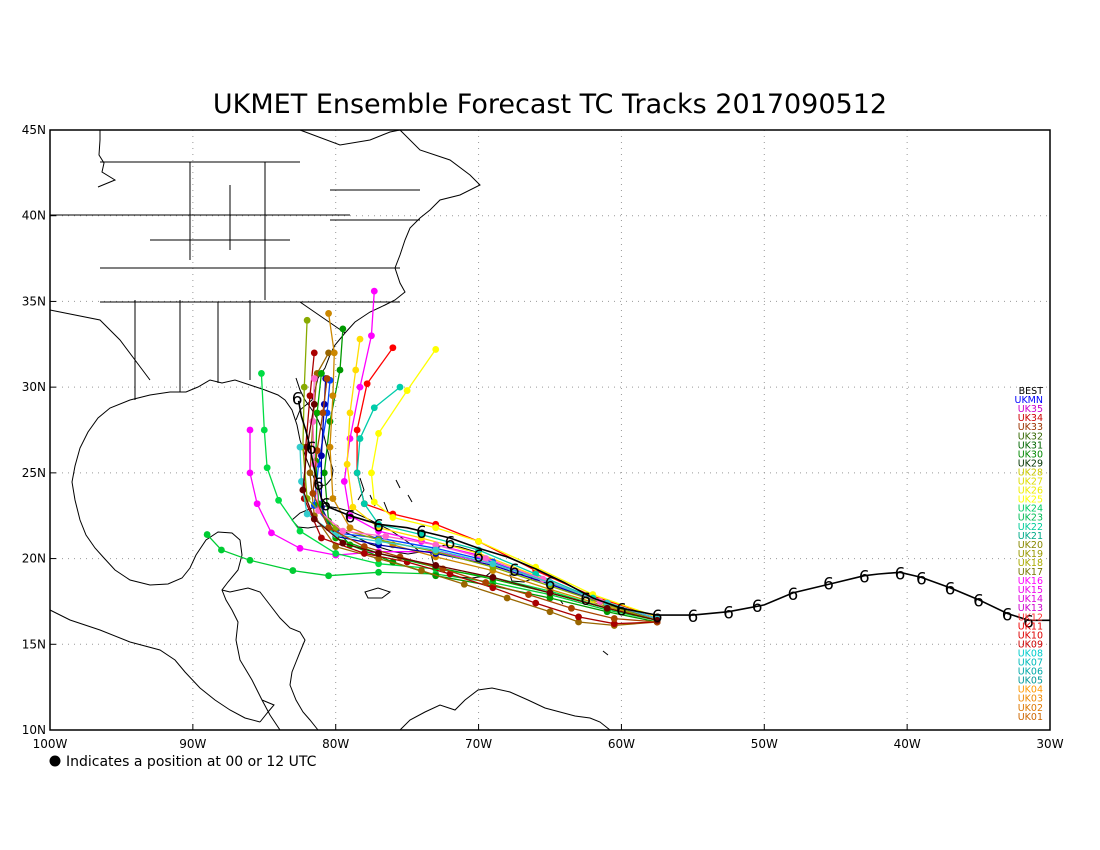 The image size is (1100, 850). What do you see at coordinates (34, 301) in the screenshot?
I see `lat-tick-label: 35N` at bounding box center [34, 301].